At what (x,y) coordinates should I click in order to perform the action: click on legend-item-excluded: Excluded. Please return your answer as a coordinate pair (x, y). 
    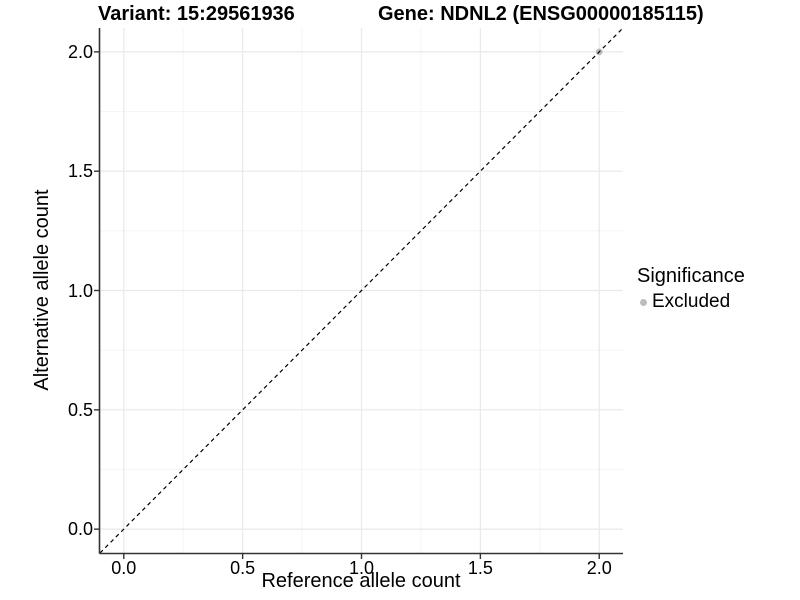
    Looking at the image, I should click on (691, 302).